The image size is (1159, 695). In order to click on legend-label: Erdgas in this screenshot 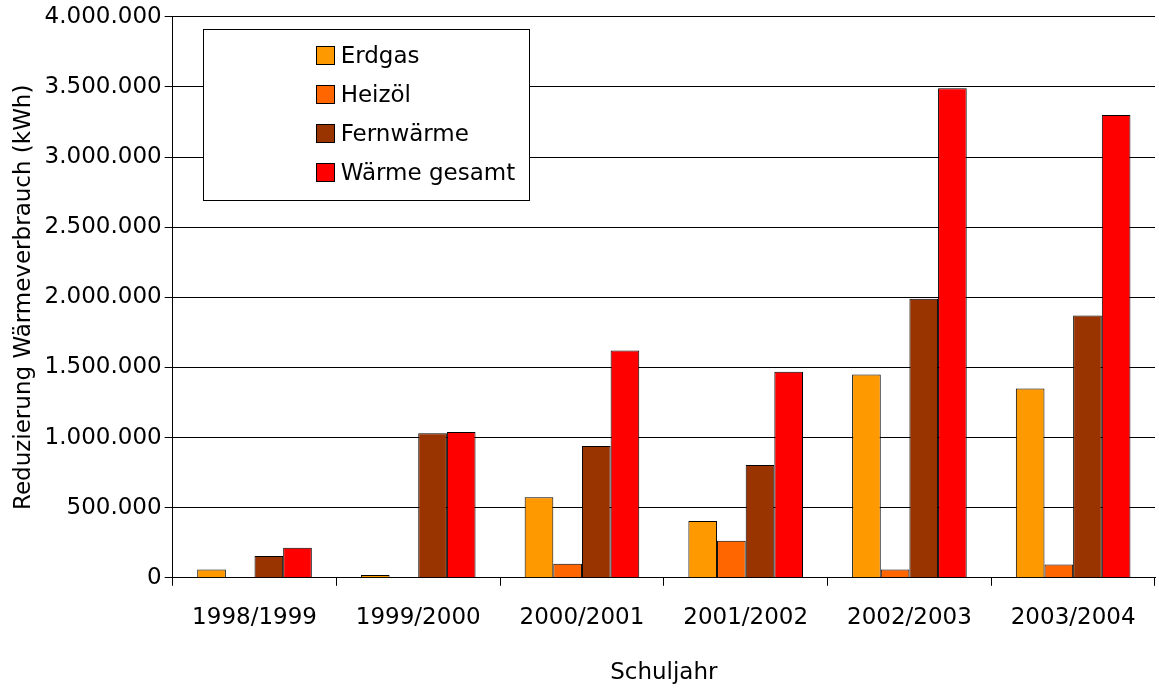, I will do `click(380, 55)`.